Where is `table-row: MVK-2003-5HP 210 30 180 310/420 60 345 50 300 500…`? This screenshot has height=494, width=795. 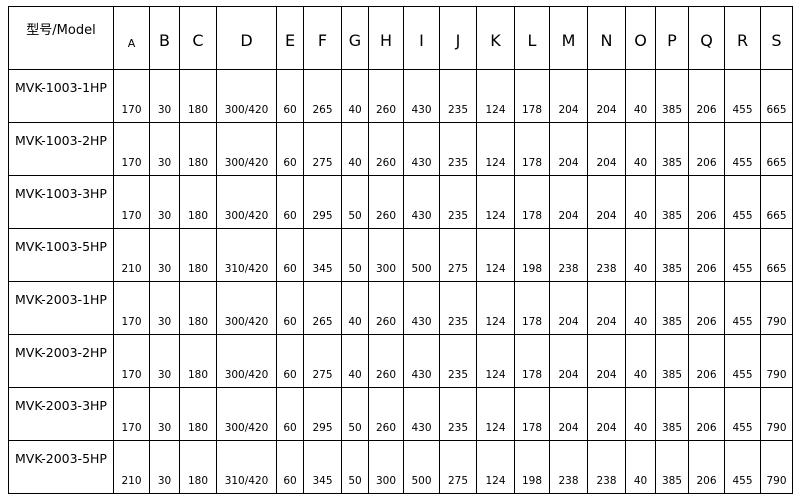 table-row: MVK-2003-5HP 210 30 180 310/420 60 345 50 300 500… is located at coordinates (400, 467).